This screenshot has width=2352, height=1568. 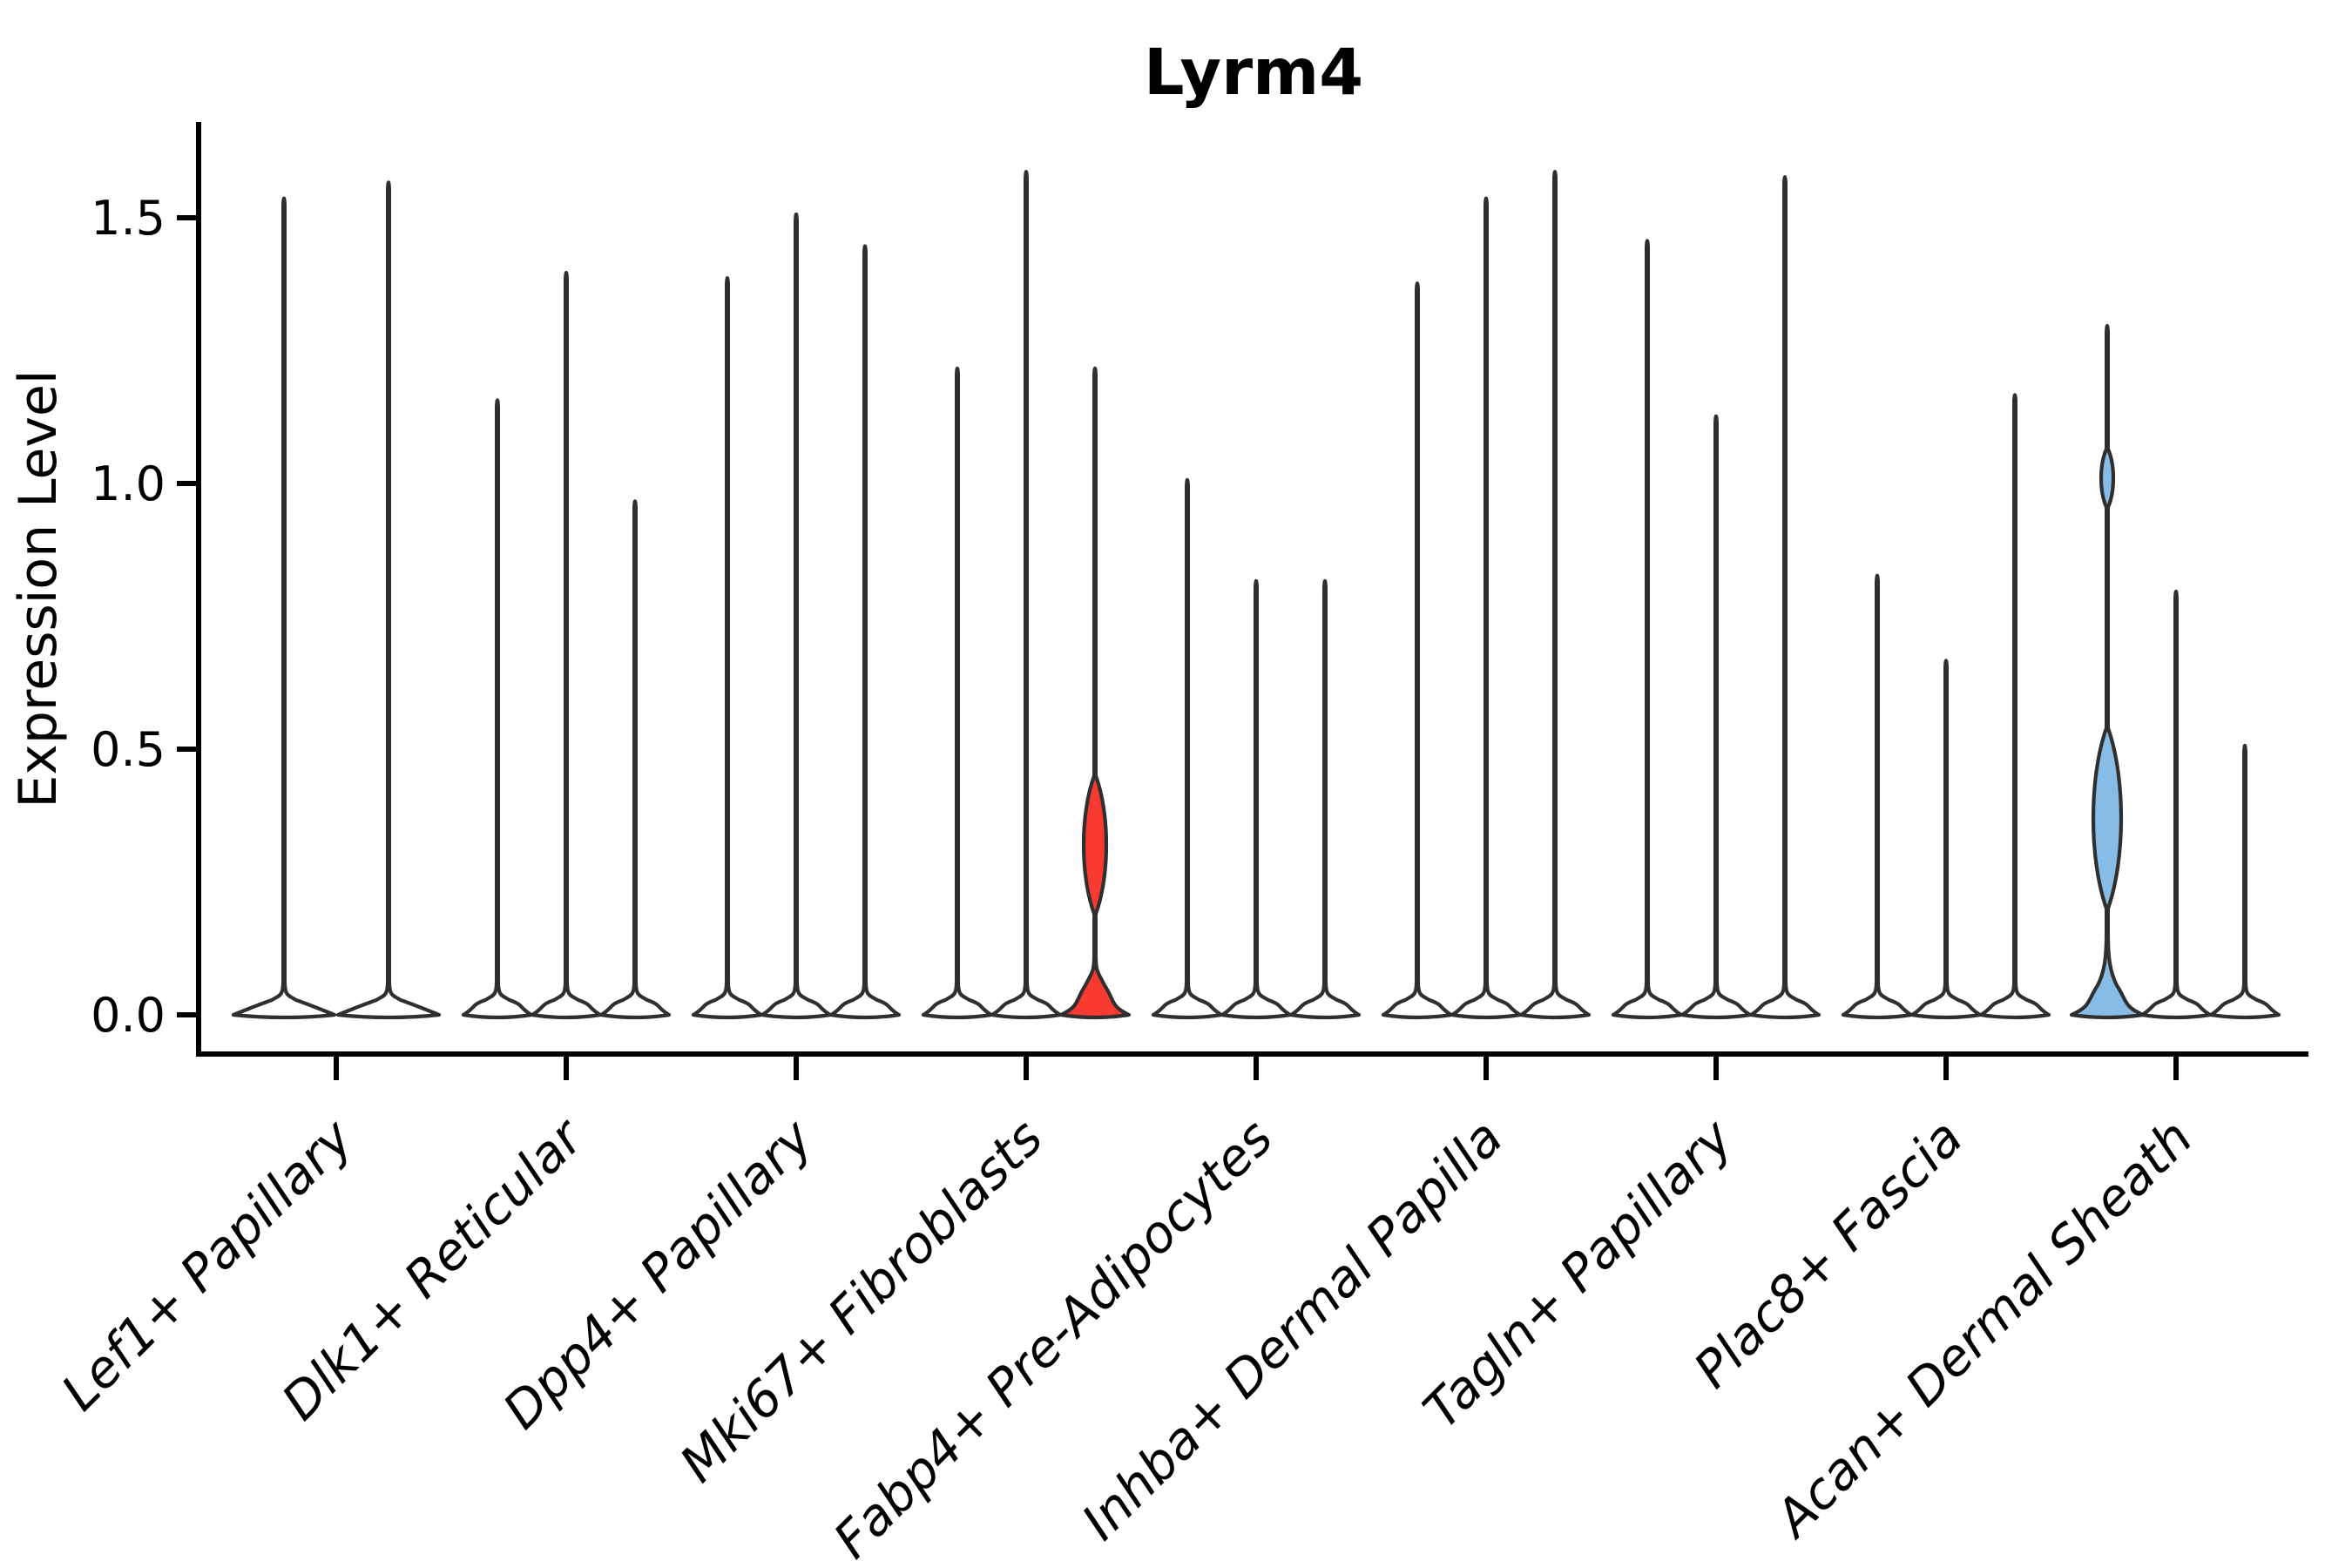 What do you see at coordinates (38, 588) in the screenshot?
I see `y-axis-label: Expression Level` at bounding box center [38, 588].